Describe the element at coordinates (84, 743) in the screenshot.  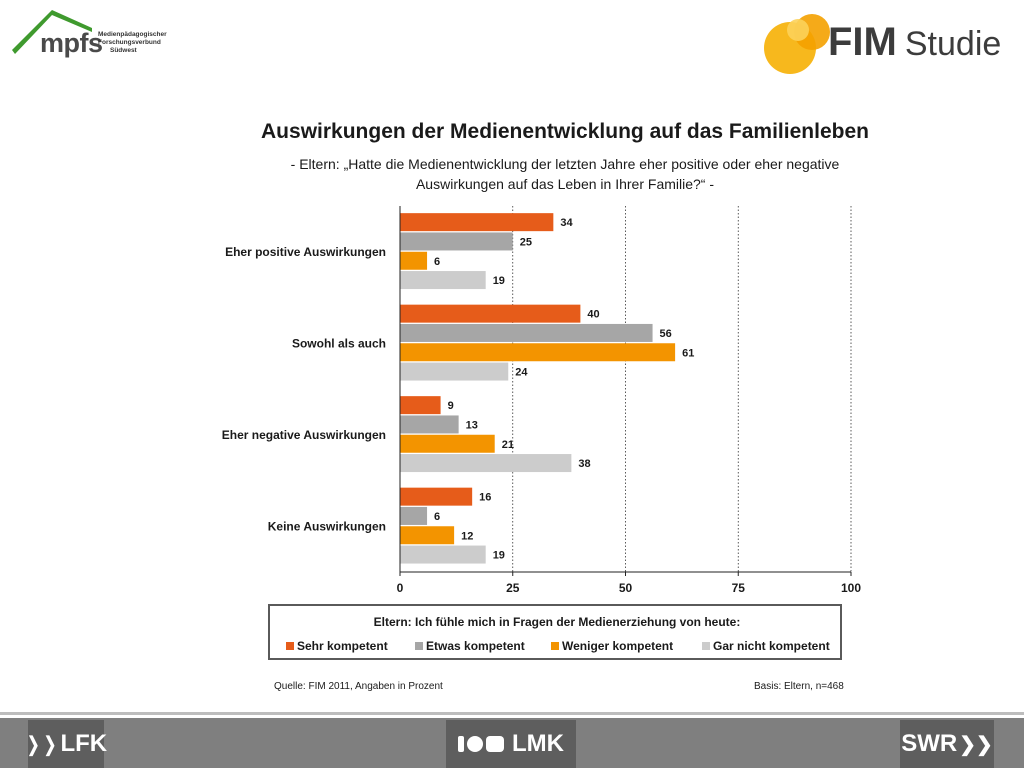
I see `lfk-logo-text: LFK` at that location.